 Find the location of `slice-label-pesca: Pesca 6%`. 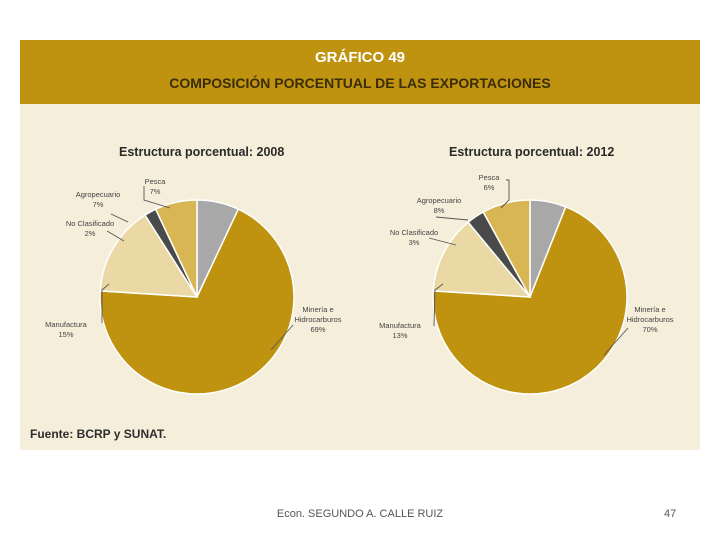

slice-label-pesca: Pesca 6% is located at coordinates (490, 182).